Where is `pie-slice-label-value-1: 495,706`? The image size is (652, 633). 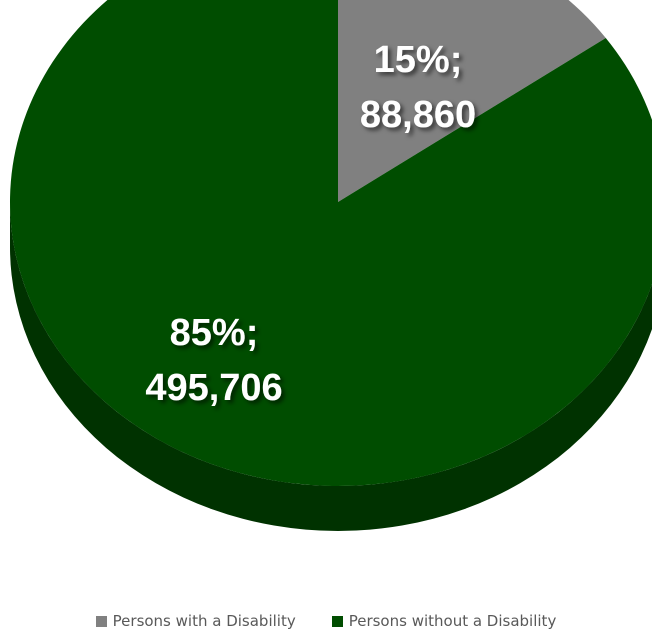
pie-slice-label-value-1: 495,706 is located at coordinates (213, 388).